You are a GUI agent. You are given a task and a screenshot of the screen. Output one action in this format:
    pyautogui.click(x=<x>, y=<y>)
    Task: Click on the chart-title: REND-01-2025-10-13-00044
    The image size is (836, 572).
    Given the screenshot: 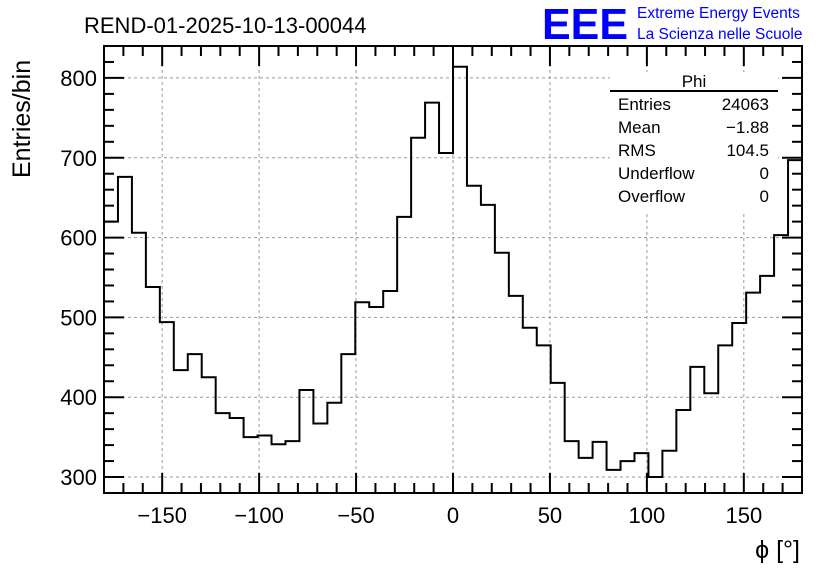 What is the action you would take?
    pyautogui.click(x=225, y=25)
    